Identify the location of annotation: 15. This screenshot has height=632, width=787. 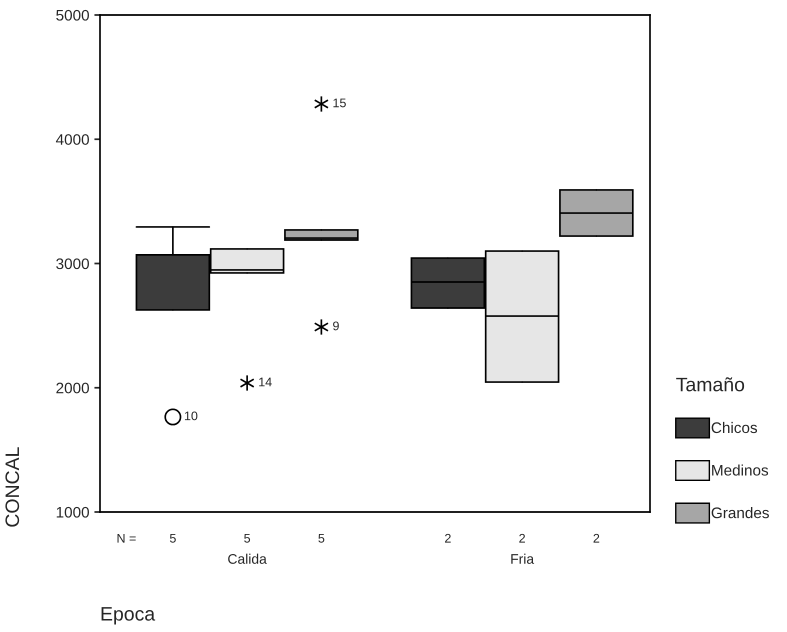
(339, 103).